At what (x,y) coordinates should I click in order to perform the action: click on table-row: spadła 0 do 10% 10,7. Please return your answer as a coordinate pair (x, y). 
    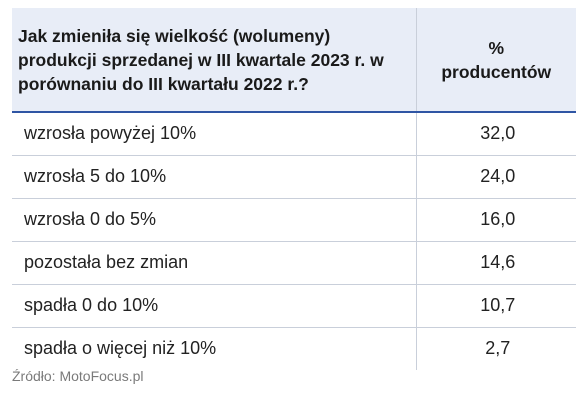
    Looking at the image, I should click on (294, 306).